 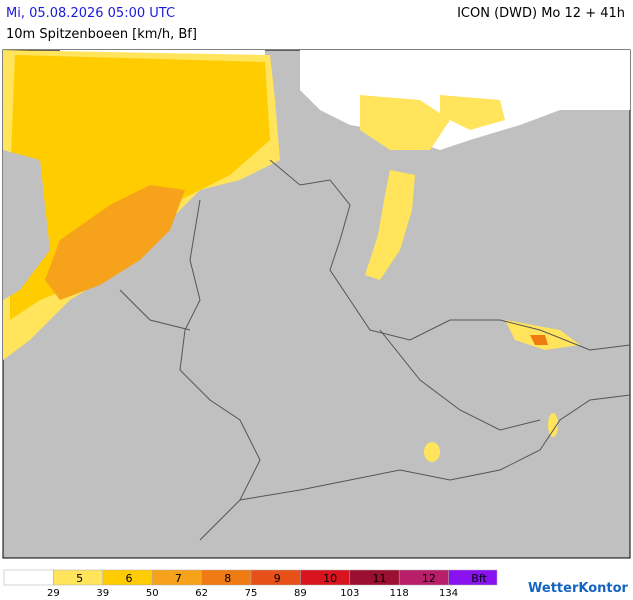 I want to click on legend-threshold: 50, so click(x=152, y=593).